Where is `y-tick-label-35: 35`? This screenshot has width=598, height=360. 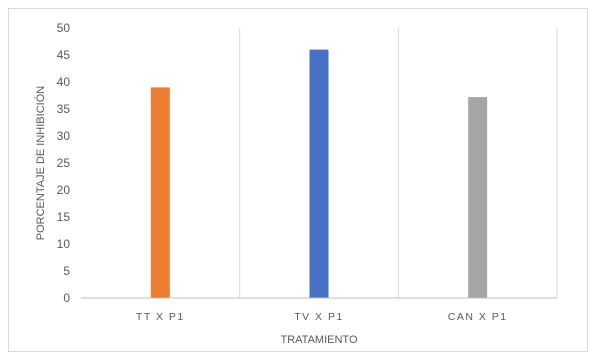 y-tick-label-35: 35 is located at coordinates (64, 109).